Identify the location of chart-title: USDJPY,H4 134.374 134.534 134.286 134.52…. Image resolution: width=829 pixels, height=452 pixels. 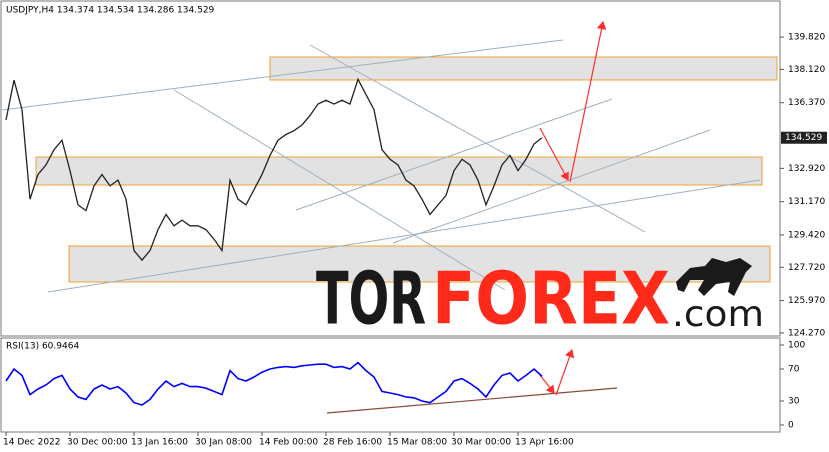
(110, 11).